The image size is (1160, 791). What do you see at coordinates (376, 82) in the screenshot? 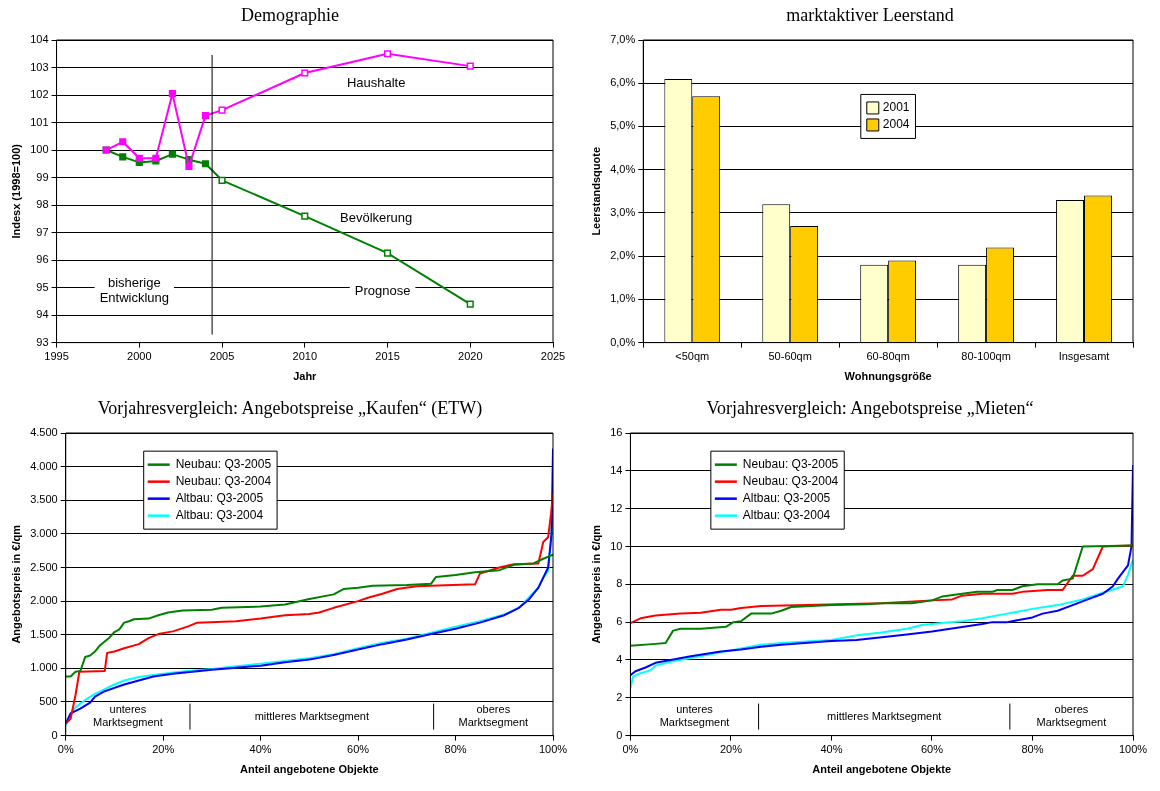
I see `series-label: Haushalte` at bounding box center [376, 82].